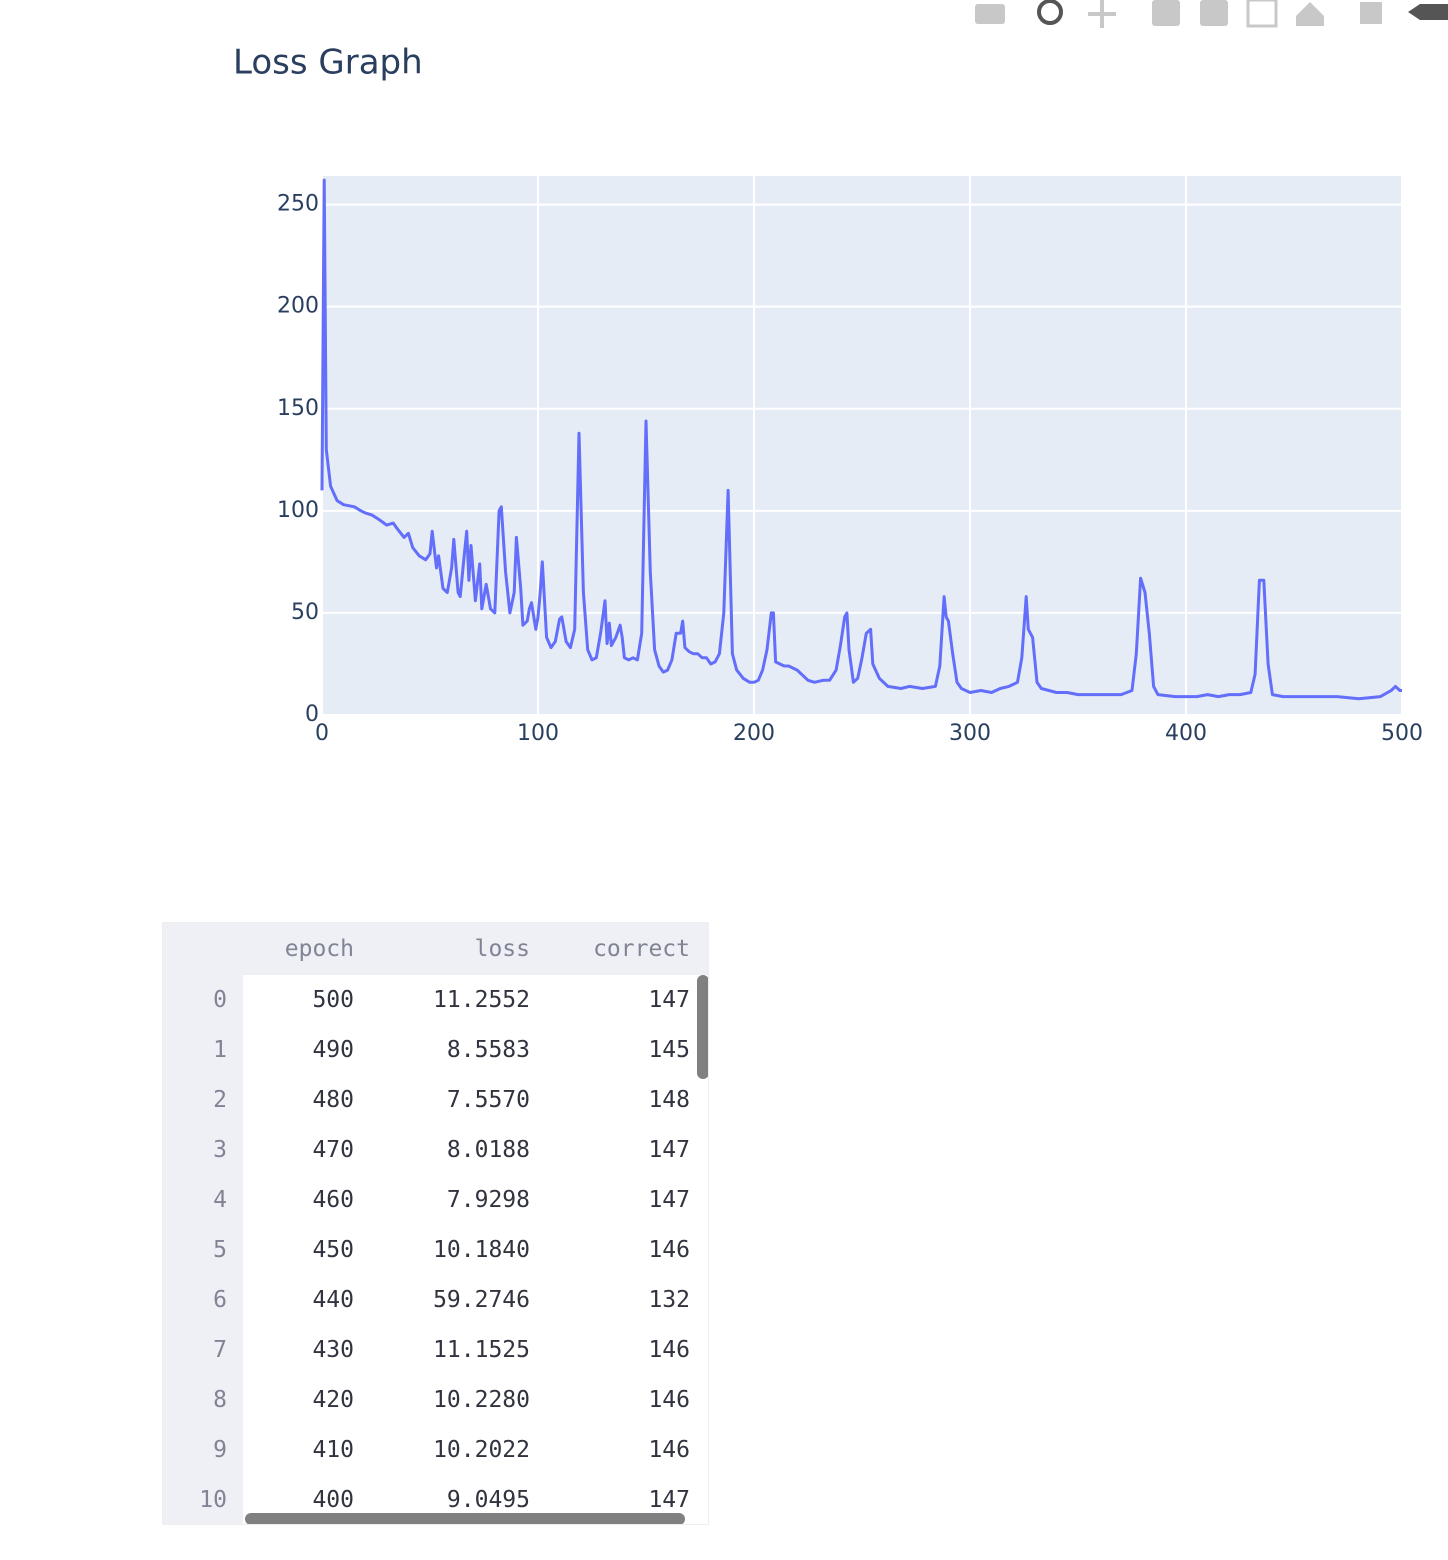 This screenshot has width=1448, height=1560. Describe the element at coordinates (1166, 13) in the screenshot. I see `zoom-in-icon` at that location.